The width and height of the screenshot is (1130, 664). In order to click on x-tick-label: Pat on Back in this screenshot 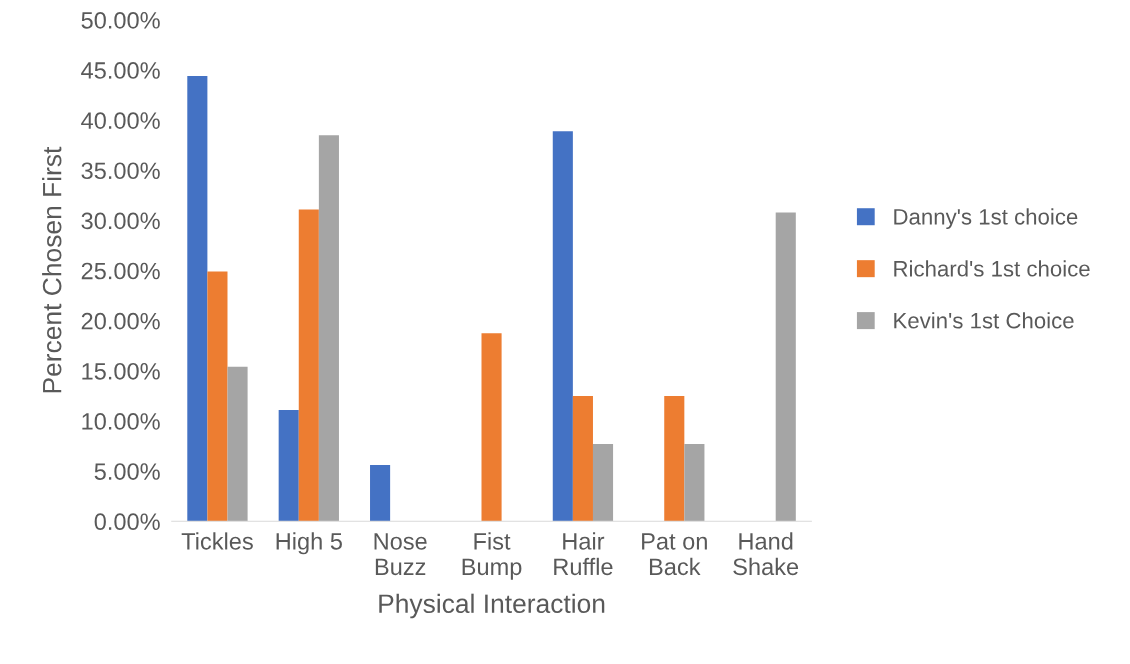, I will do `click(674, 554)`.